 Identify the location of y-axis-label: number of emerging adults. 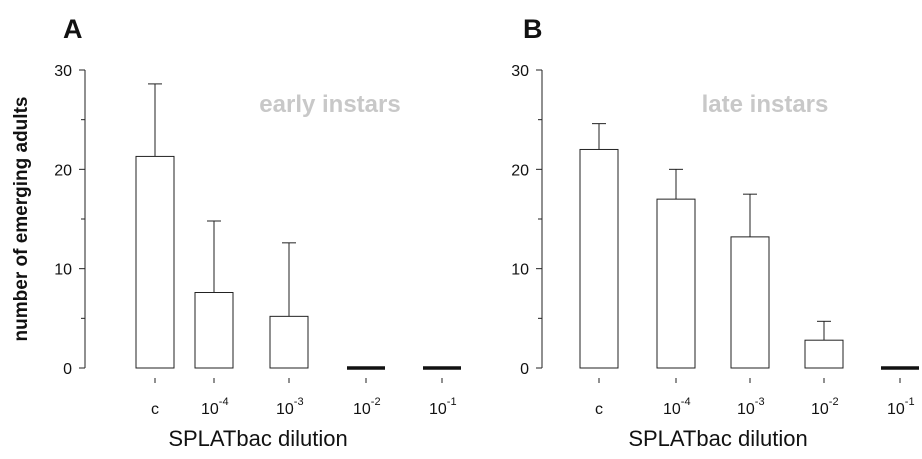
(21, 219).